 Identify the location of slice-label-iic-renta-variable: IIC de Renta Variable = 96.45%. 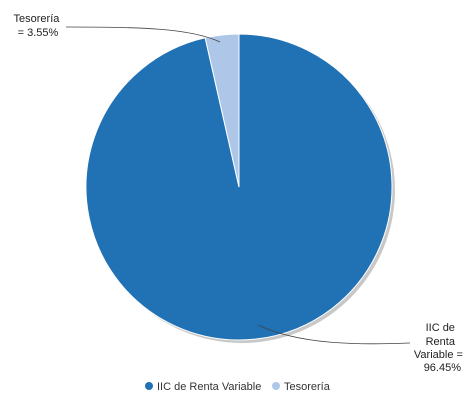
(440, 348).